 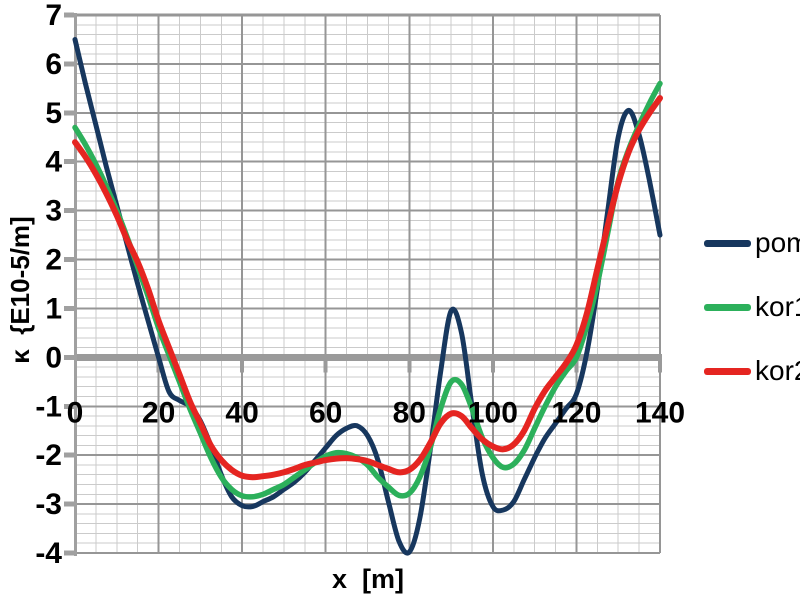 What do you see at coordinates (48, 406) in the screenshot?
I see `y-tick-label: -1` at bounding box center [48, 406].